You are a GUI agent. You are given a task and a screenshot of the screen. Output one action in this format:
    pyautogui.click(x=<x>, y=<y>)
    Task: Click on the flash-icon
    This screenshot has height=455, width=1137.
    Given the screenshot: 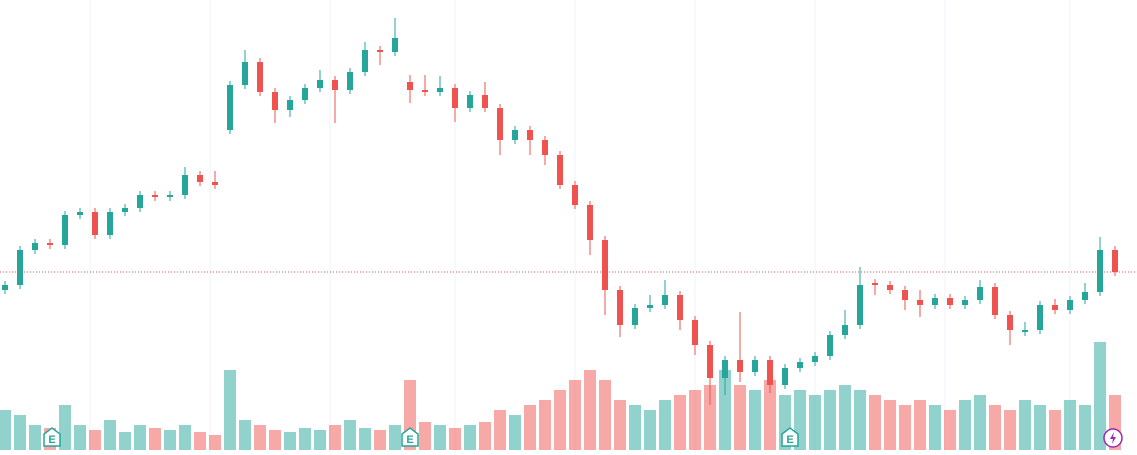 What is the action you would take?
    pyautogui.click(x=1113, y=438)
    